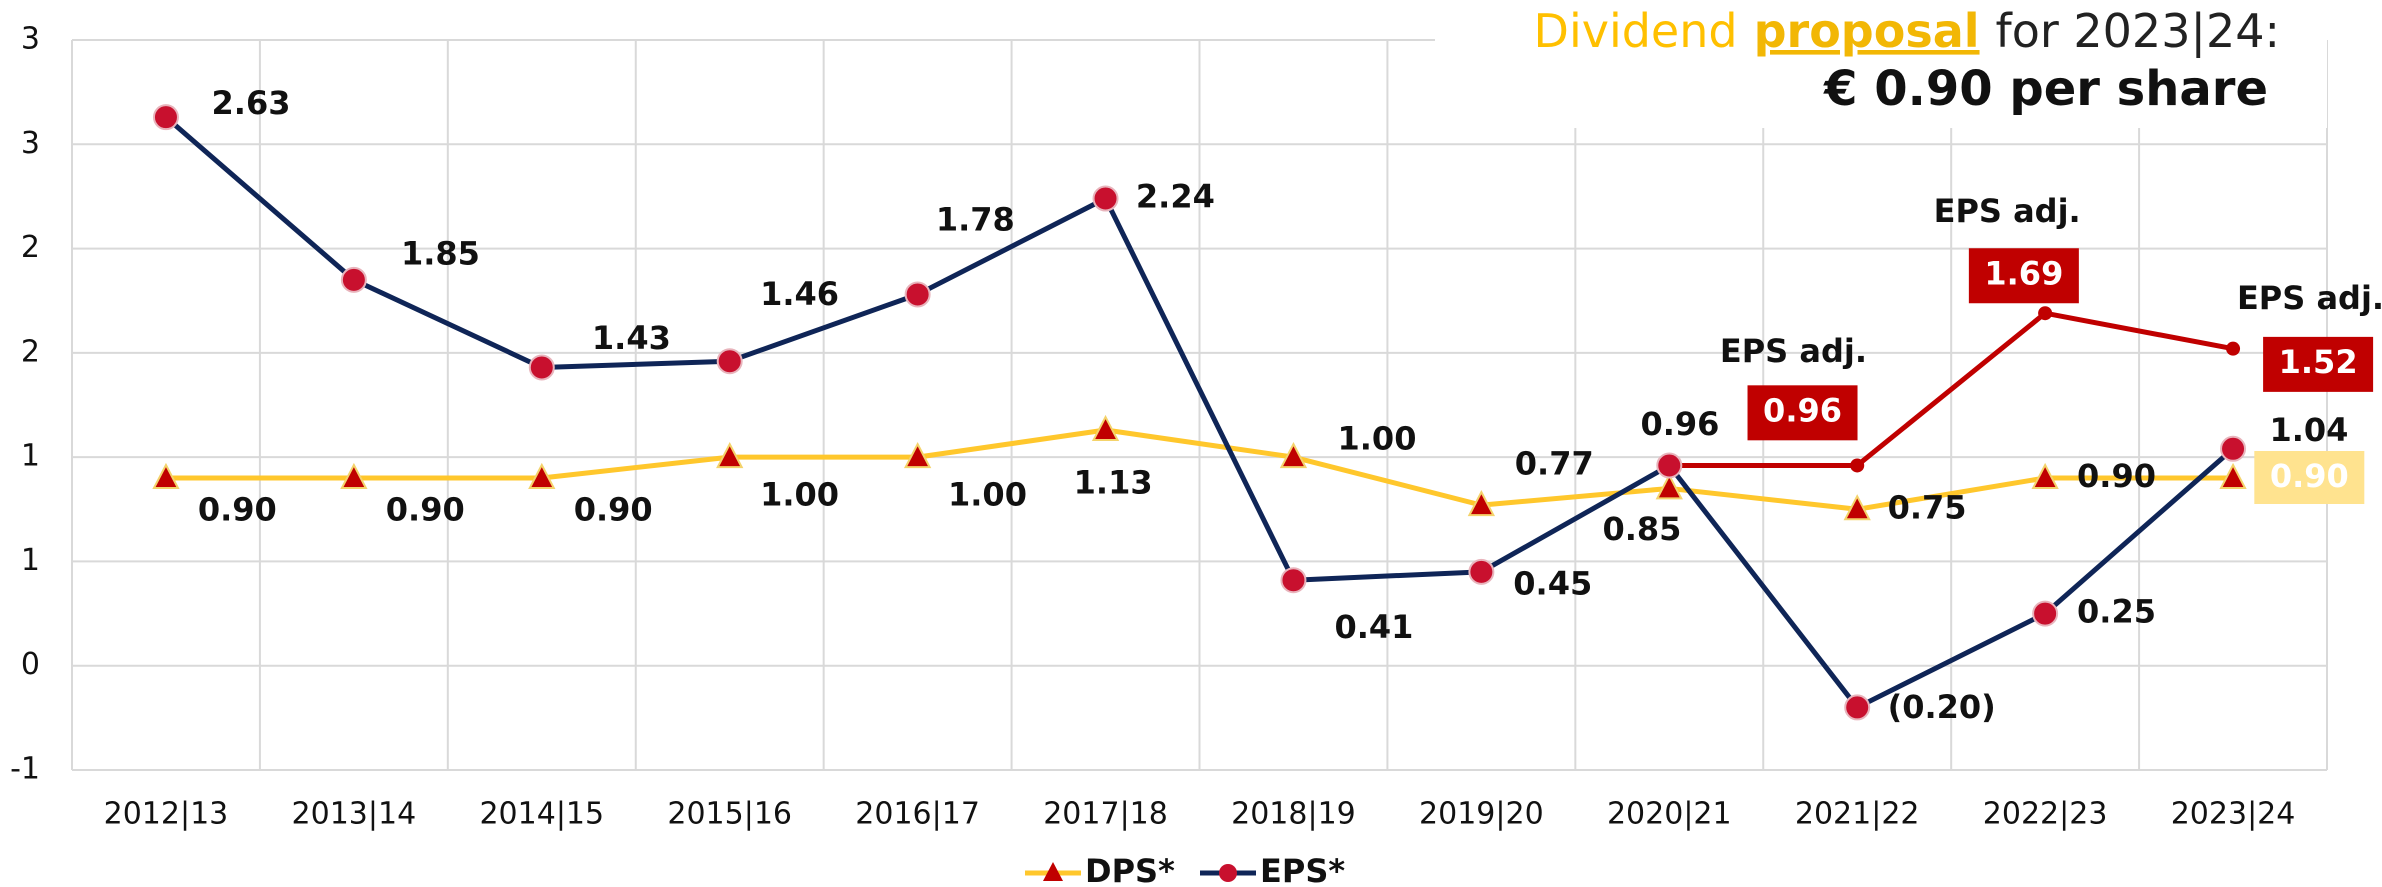 The image size is (2382, 887). What do you see at coordinates (30, 664) in the screenshot?
I see `y-tick-label: 0` at bounding box center [30, 664].